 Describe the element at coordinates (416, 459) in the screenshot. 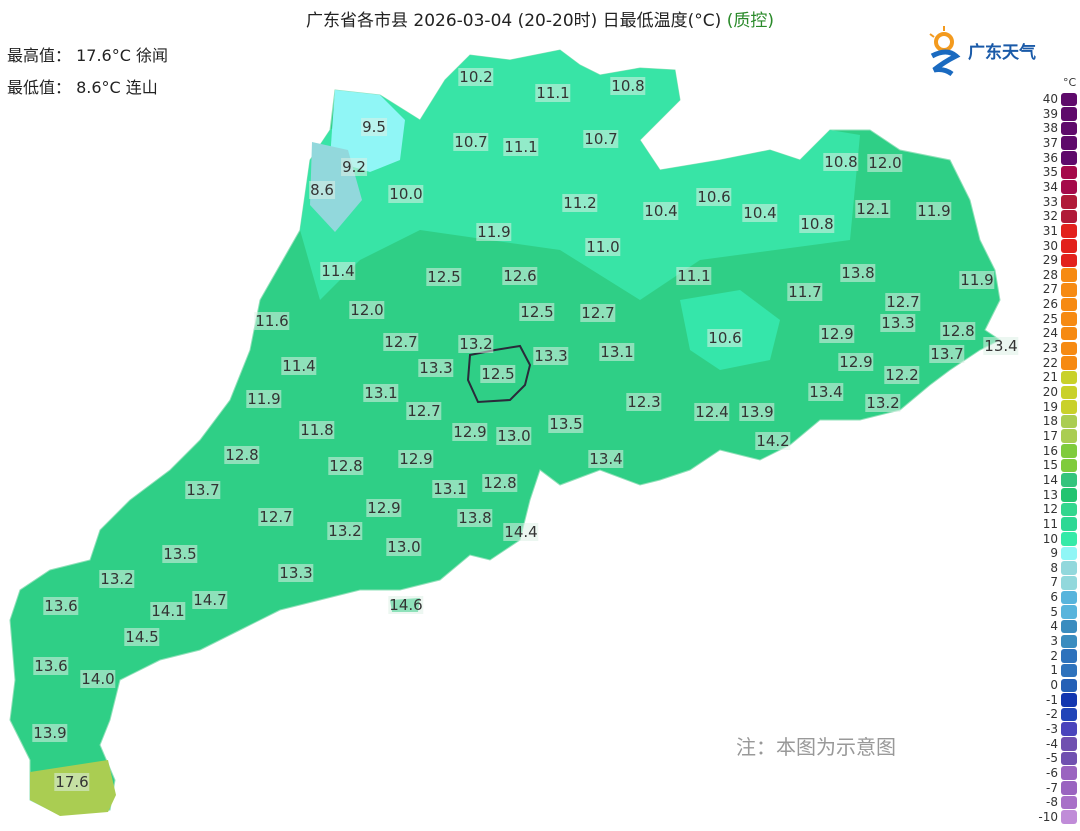

I see `station-temp-label: 12.9` at that location.